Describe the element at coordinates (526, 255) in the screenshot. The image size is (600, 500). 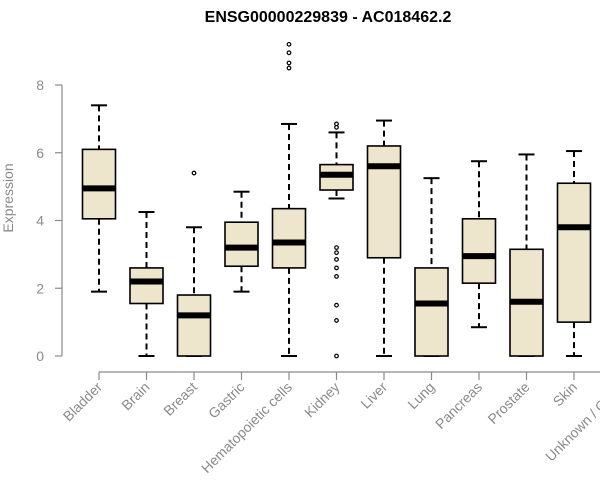
I see `box-prostate` at that location.